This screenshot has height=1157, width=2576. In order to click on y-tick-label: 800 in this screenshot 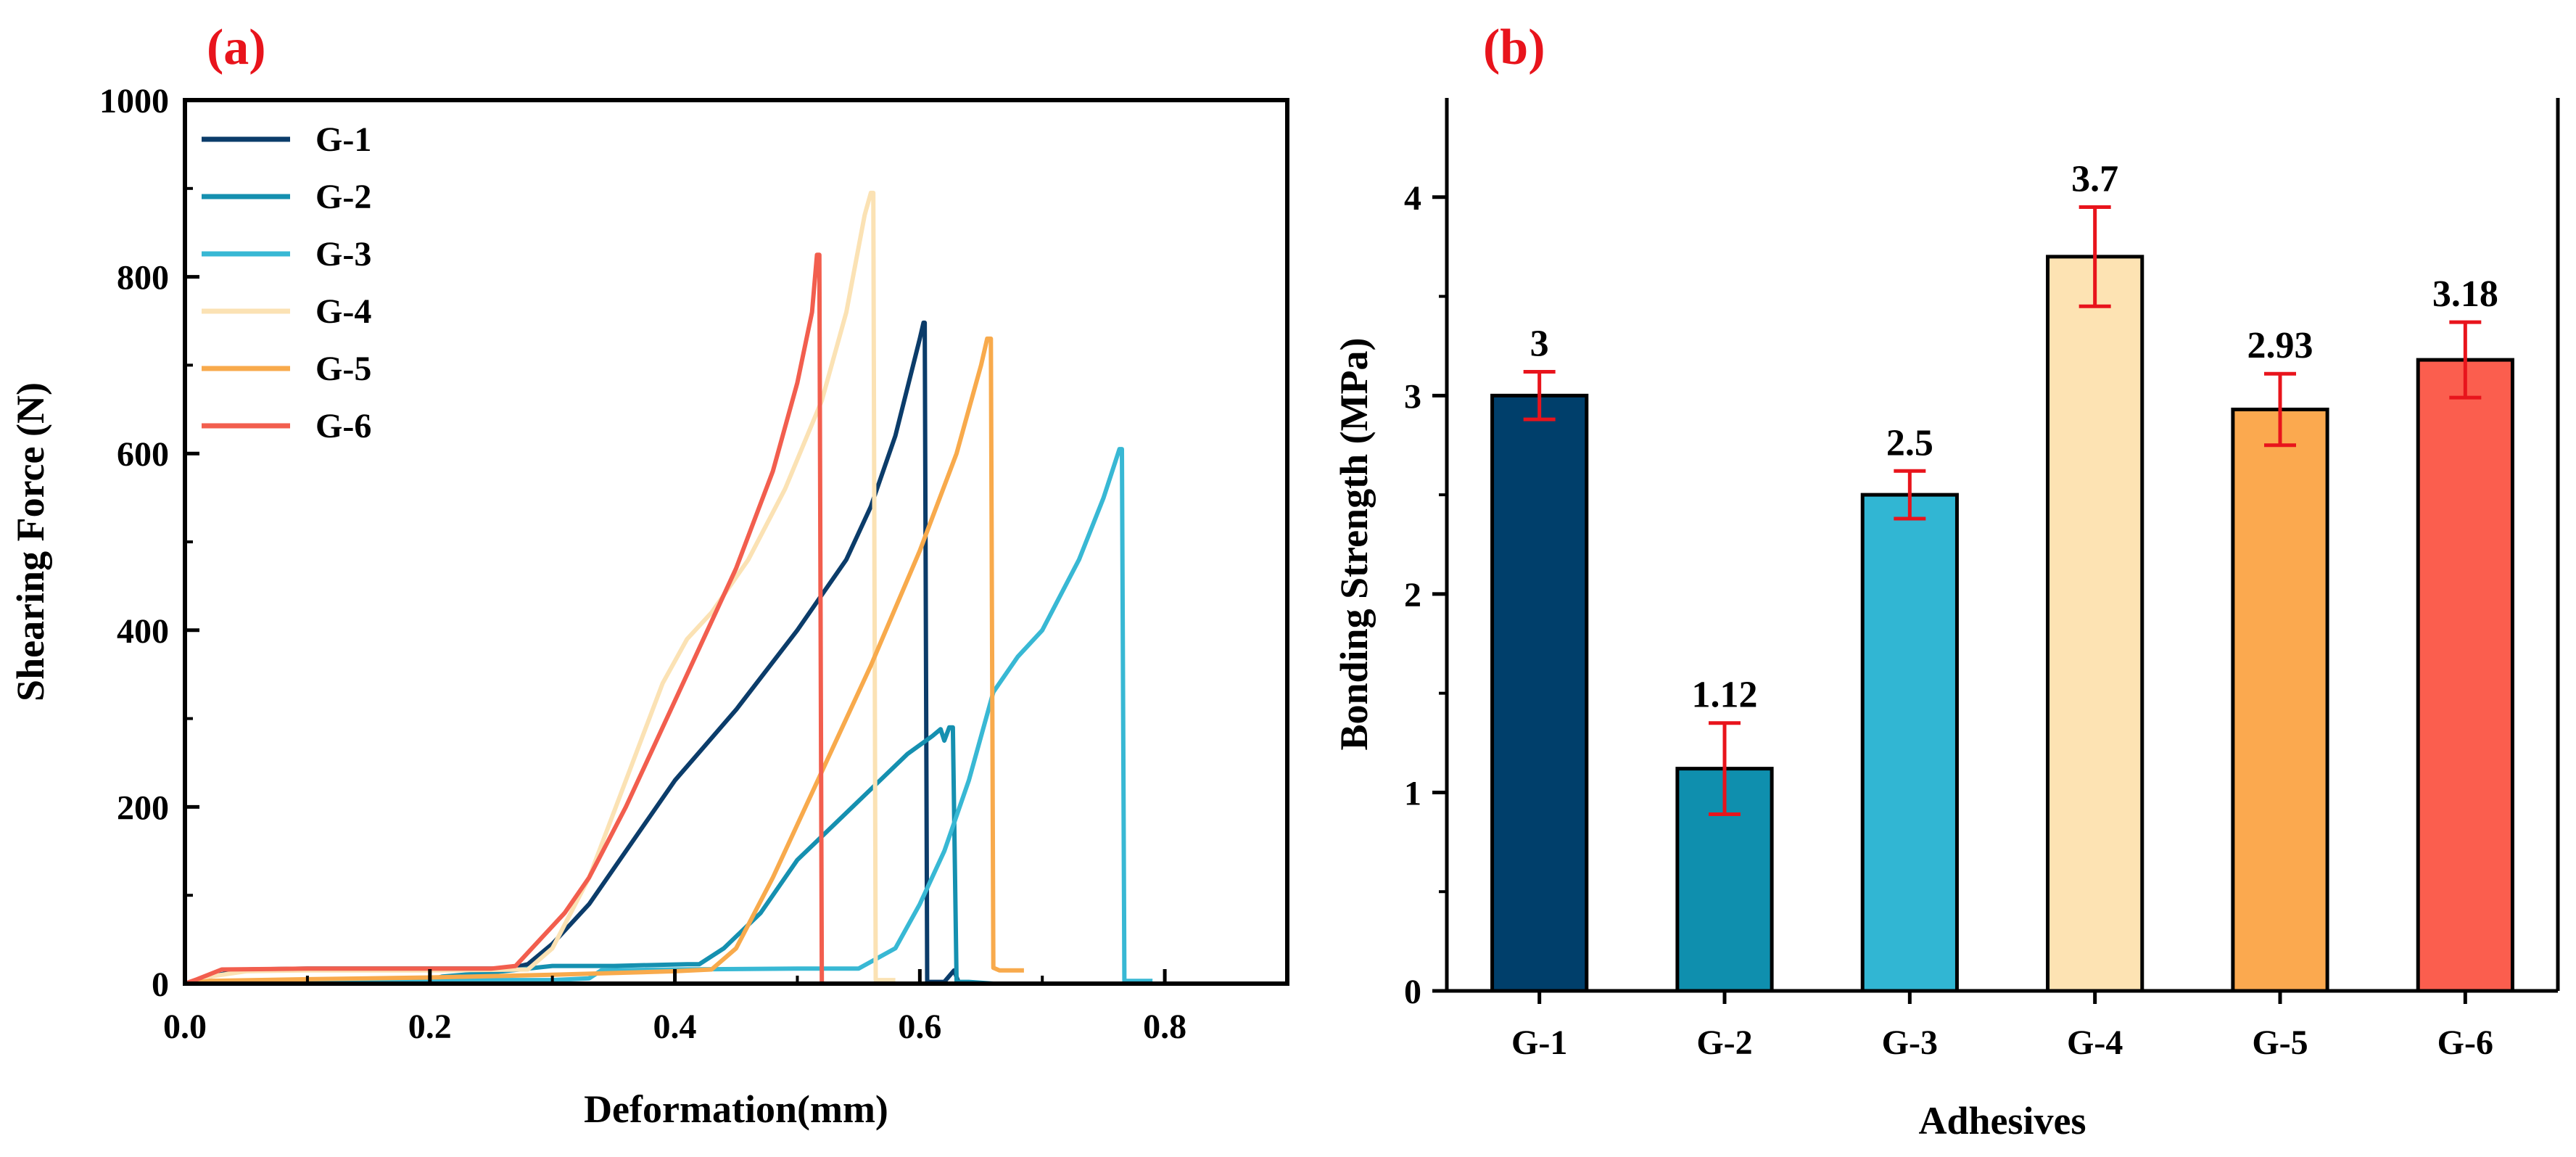, I will do `click(143, 278)`.